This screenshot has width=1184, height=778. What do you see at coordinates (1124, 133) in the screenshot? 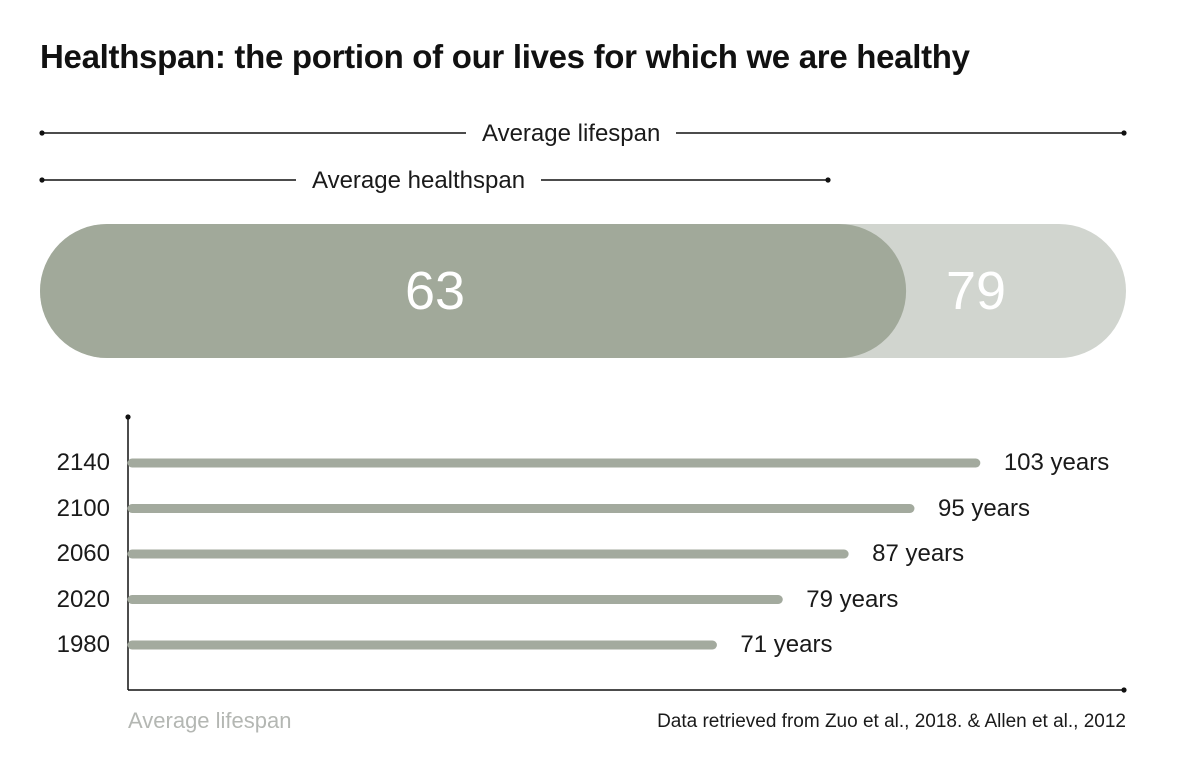
I see `lifespan-bracket-end-dot` at bounding box center [1124, 133].